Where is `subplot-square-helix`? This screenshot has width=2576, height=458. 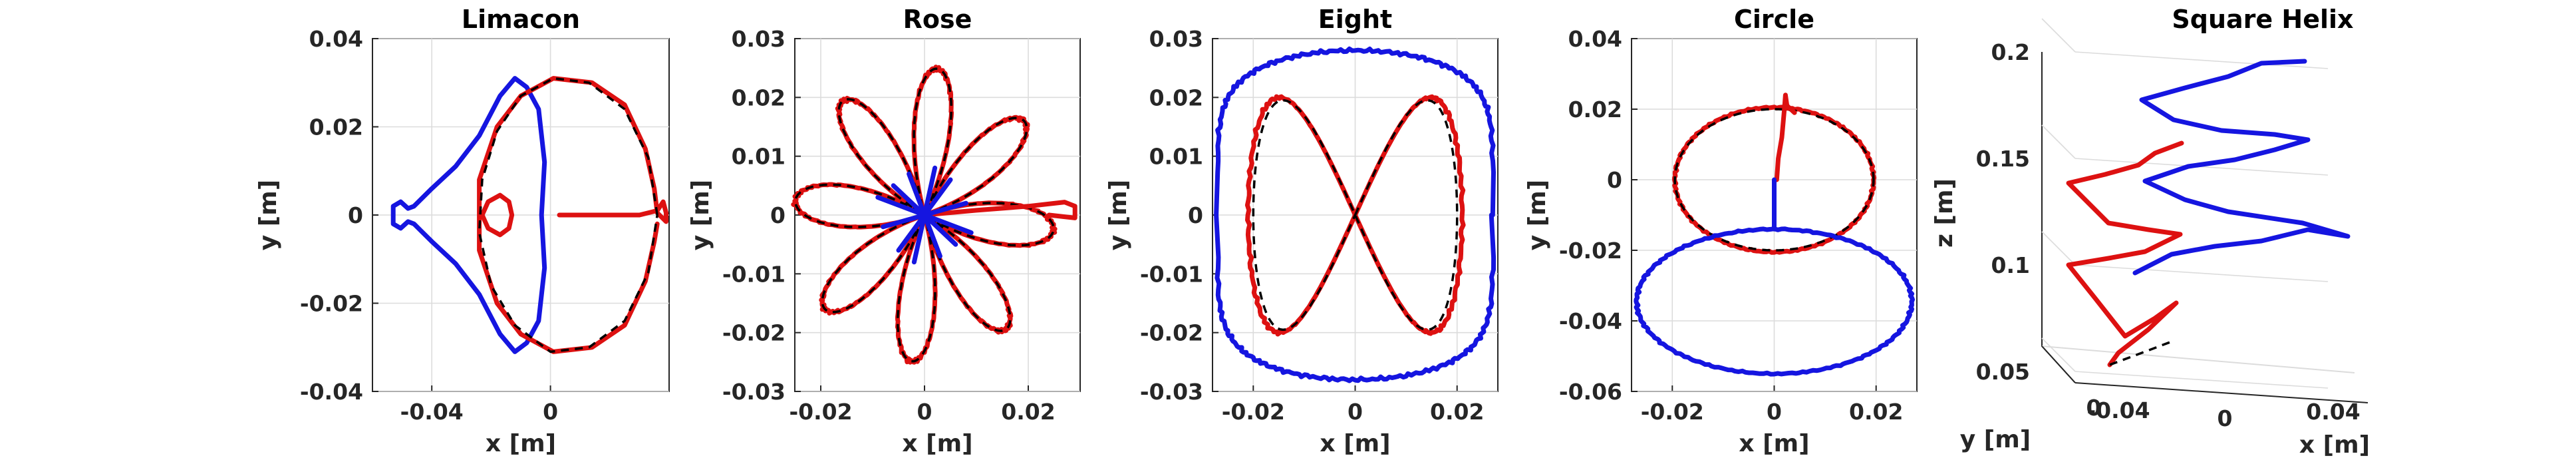
subplot-square-helix is located at coordinates (2204, 210).